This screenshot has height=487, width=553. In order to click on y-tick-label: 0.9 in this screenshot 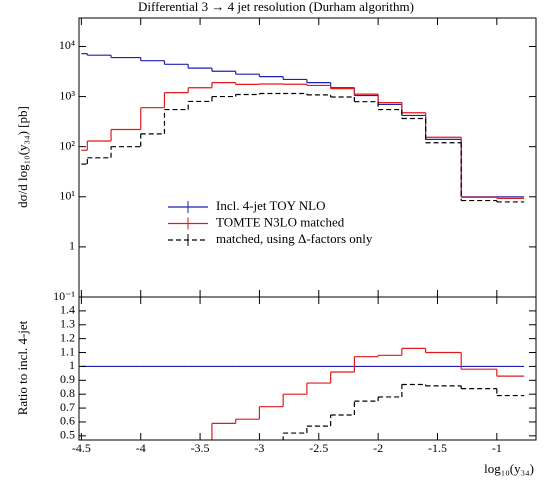, I will do `click(67, 379)`.